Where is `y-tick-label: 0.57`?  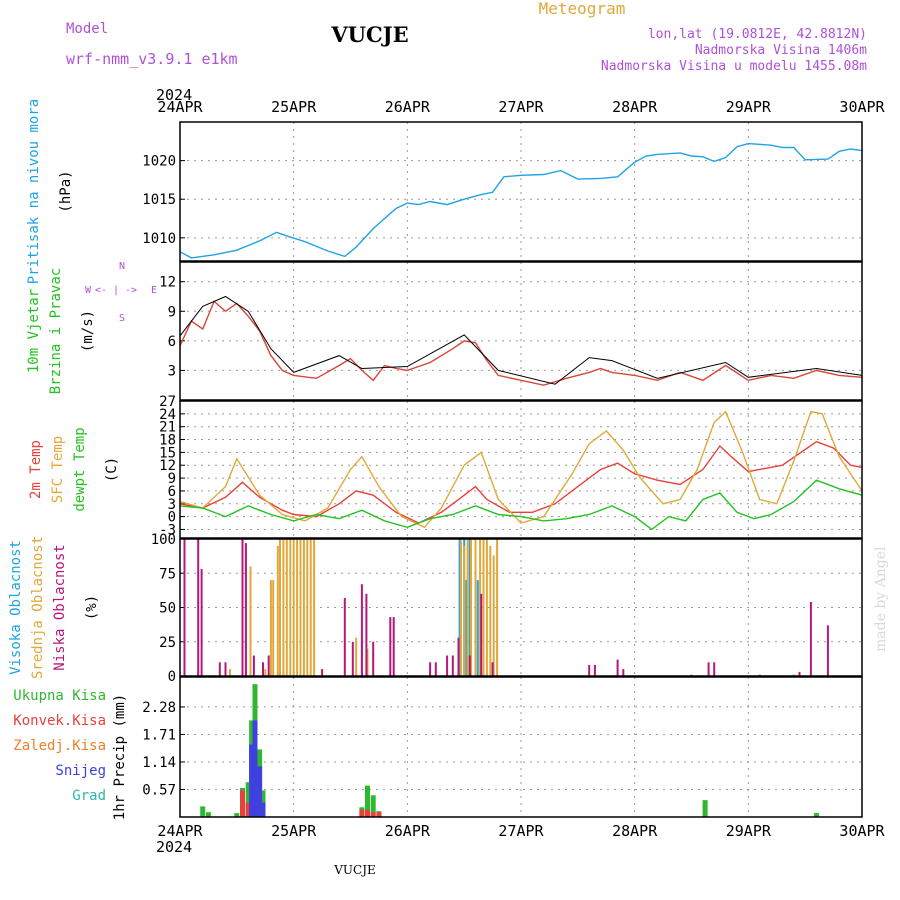
y-tick-label: 0.57 is located at coordinates (159, 790).